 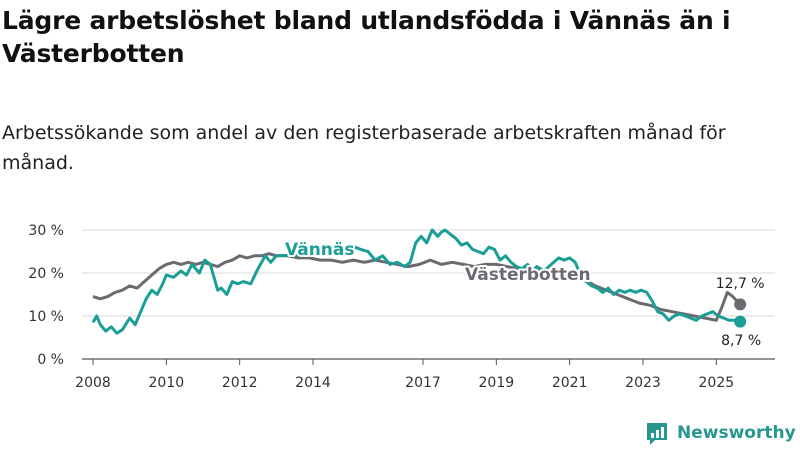 I want to click on y-tick-label: 0 %, so click(x=50, y=360).